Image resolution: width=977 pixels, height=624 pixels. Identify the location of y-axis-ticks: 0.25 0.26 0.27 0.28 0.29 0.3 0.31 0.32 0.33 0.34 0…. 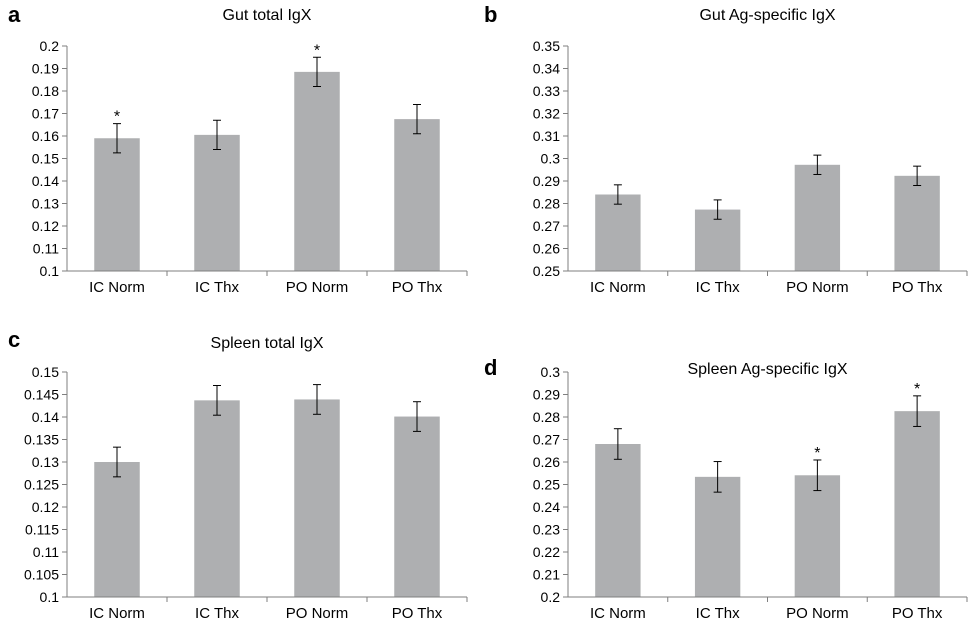
(550, 158).